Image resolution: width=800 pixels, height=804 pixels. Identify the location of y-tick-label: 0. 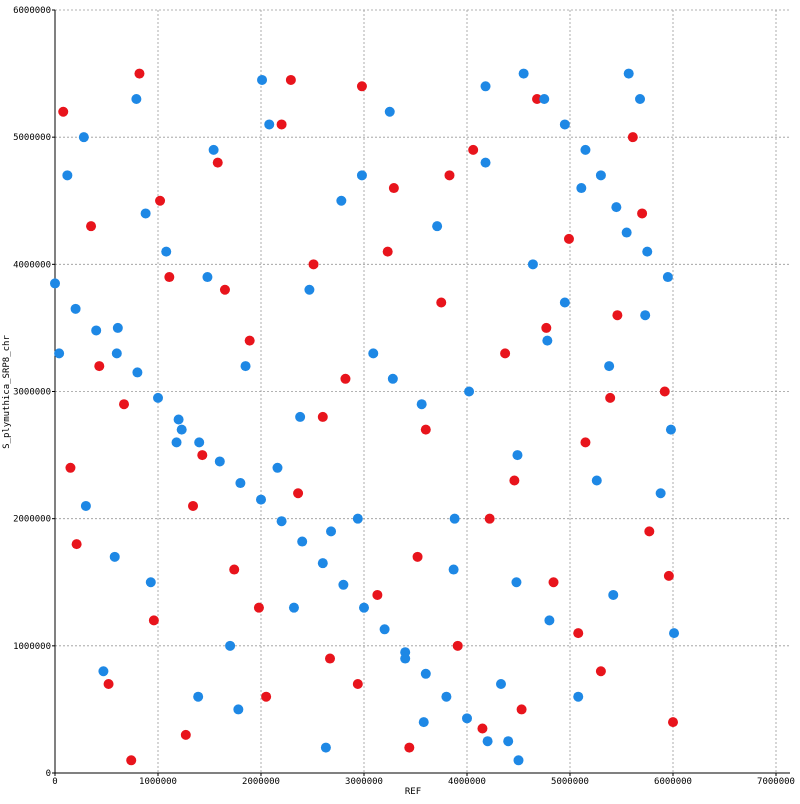
(48, 774).